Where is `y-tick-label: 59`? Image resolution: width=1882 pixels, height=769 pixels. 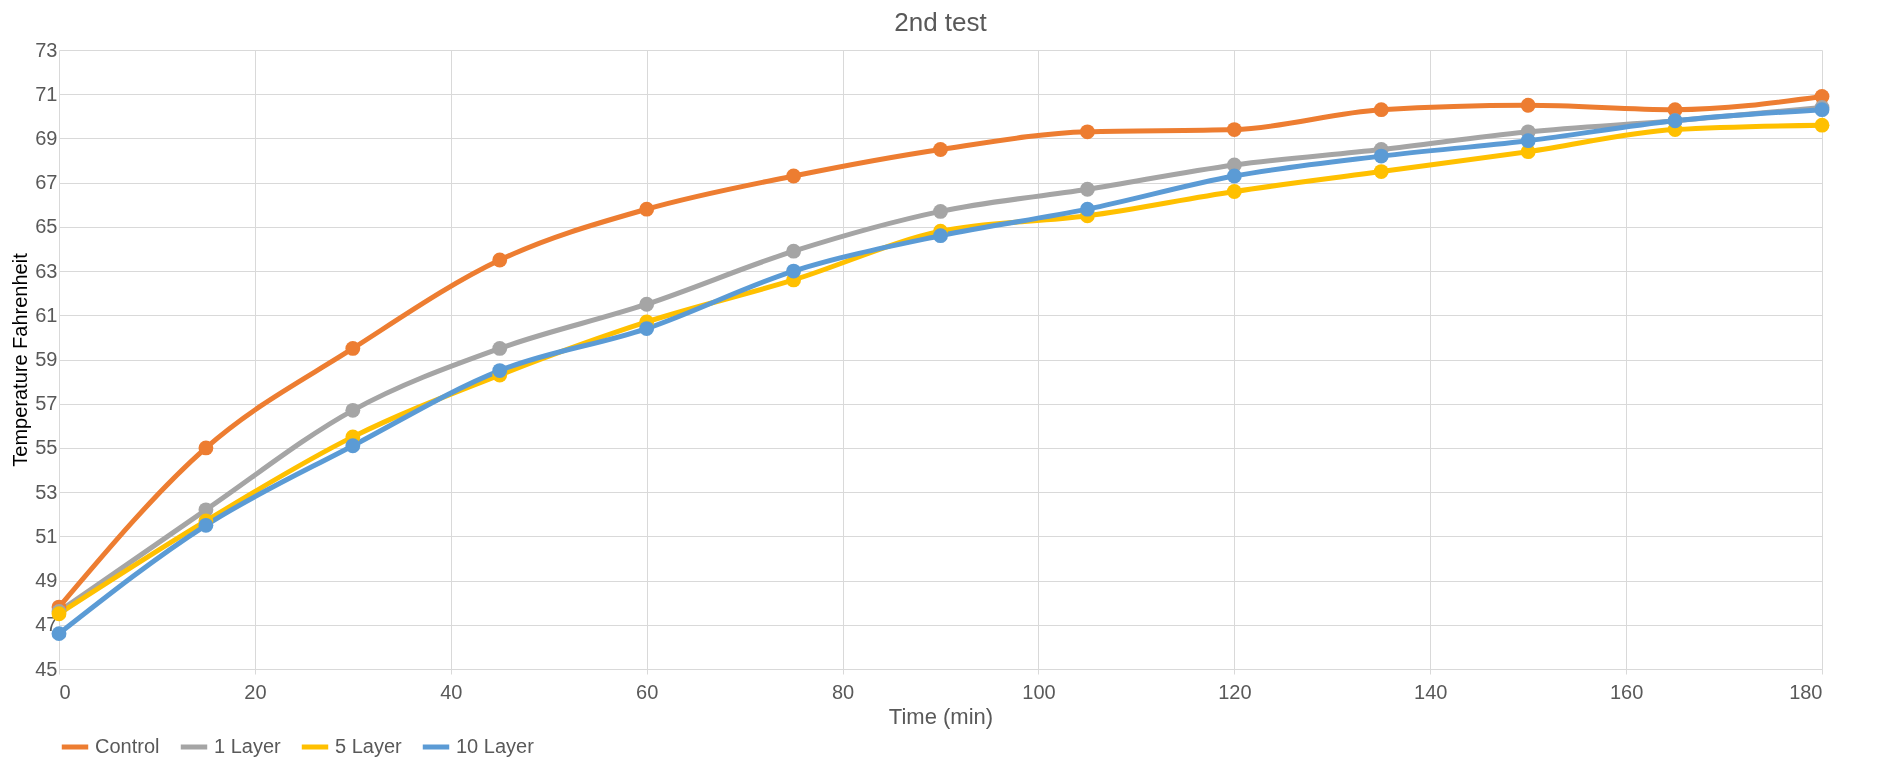 y-tick-label: 59 is located at coordinates (46, 359).